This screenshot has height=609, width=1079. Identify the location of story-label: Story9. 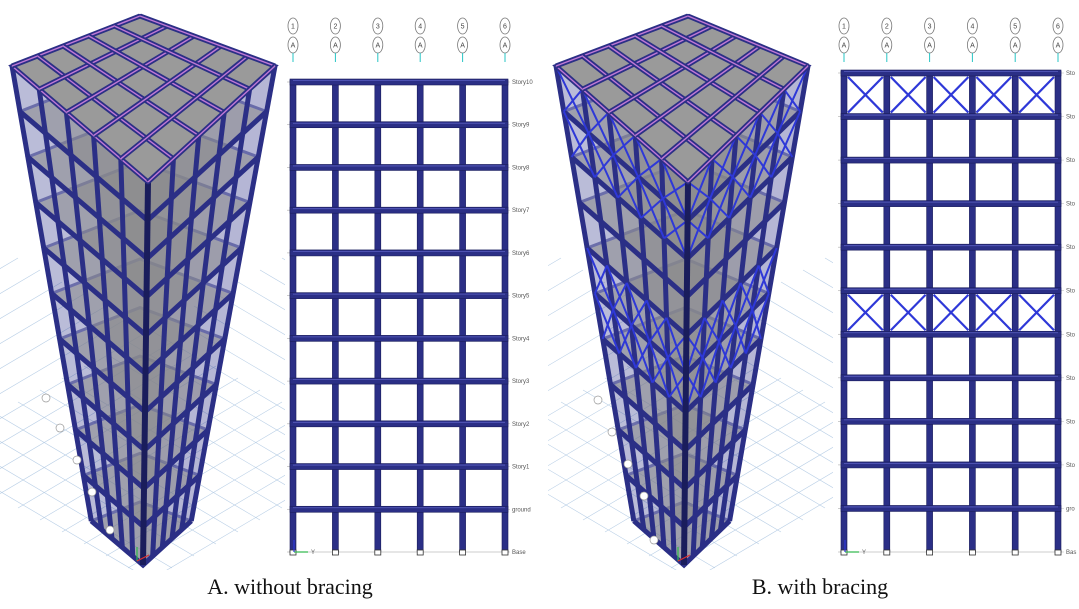
(521, 126).